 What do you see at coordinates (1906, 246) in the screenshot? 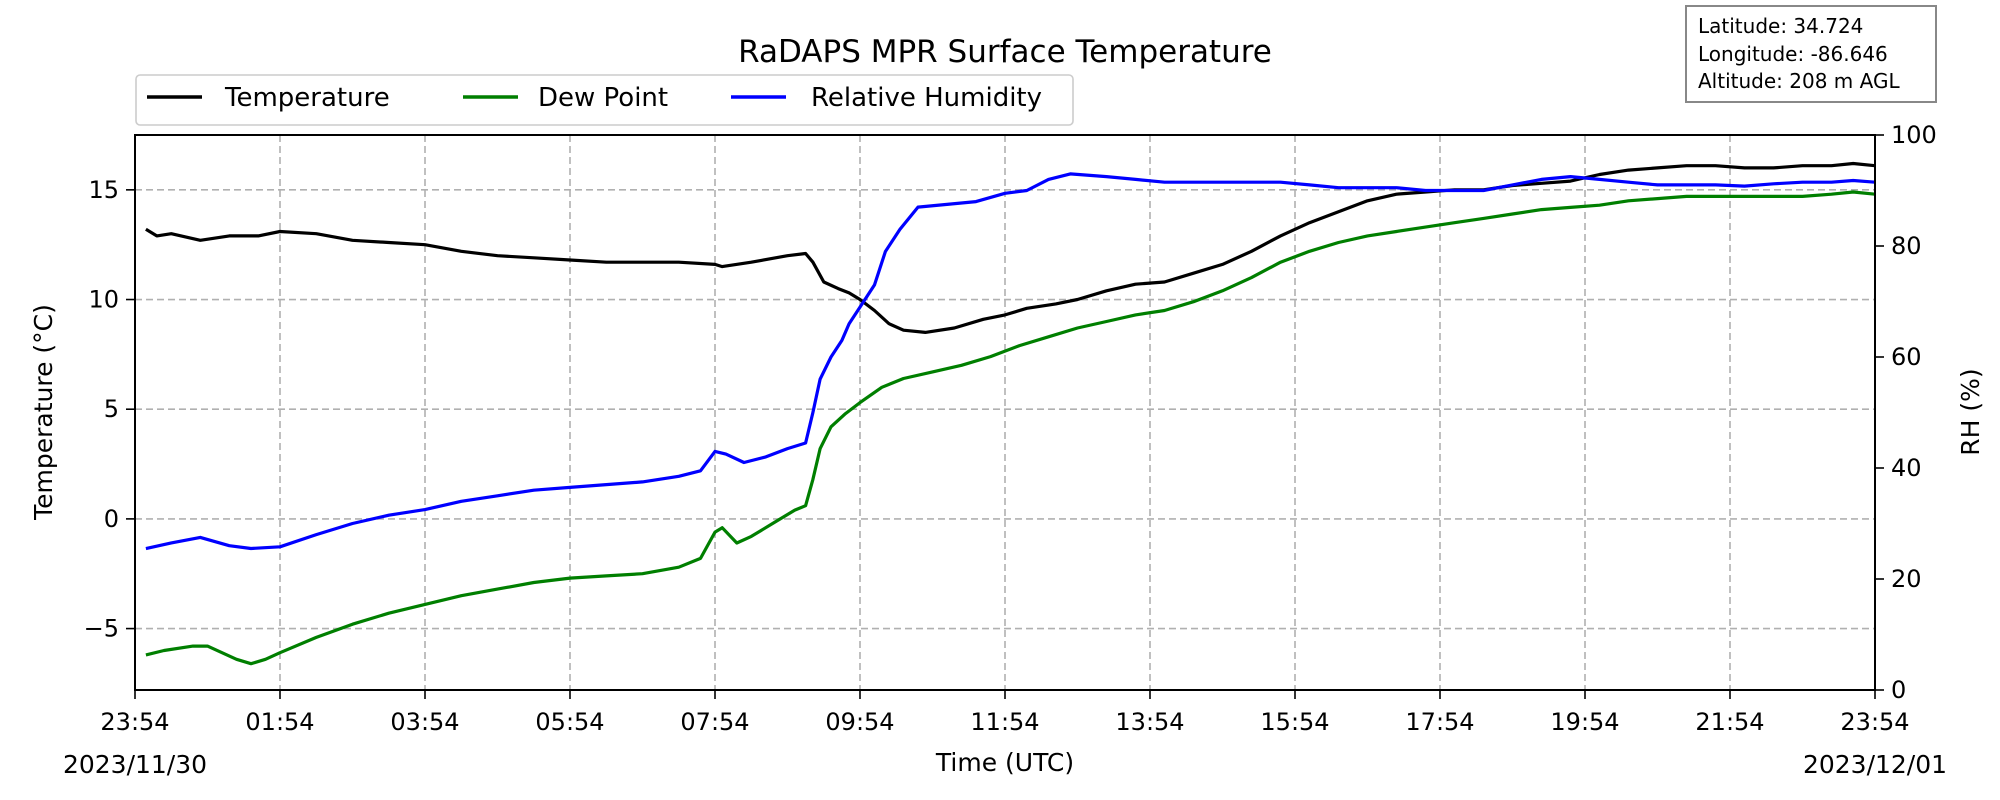
I see `y2-tick-label: 80` at bounding box center [1906, 246].